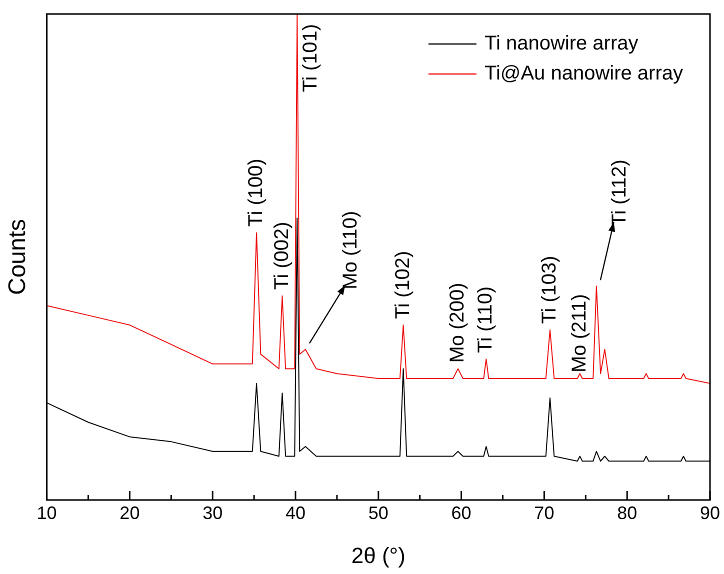 This screenshot has width=724, height=574. Describe the element at coordinates (619, 192) in the screenshot. I see `annotation: Ti (112)` at that location.